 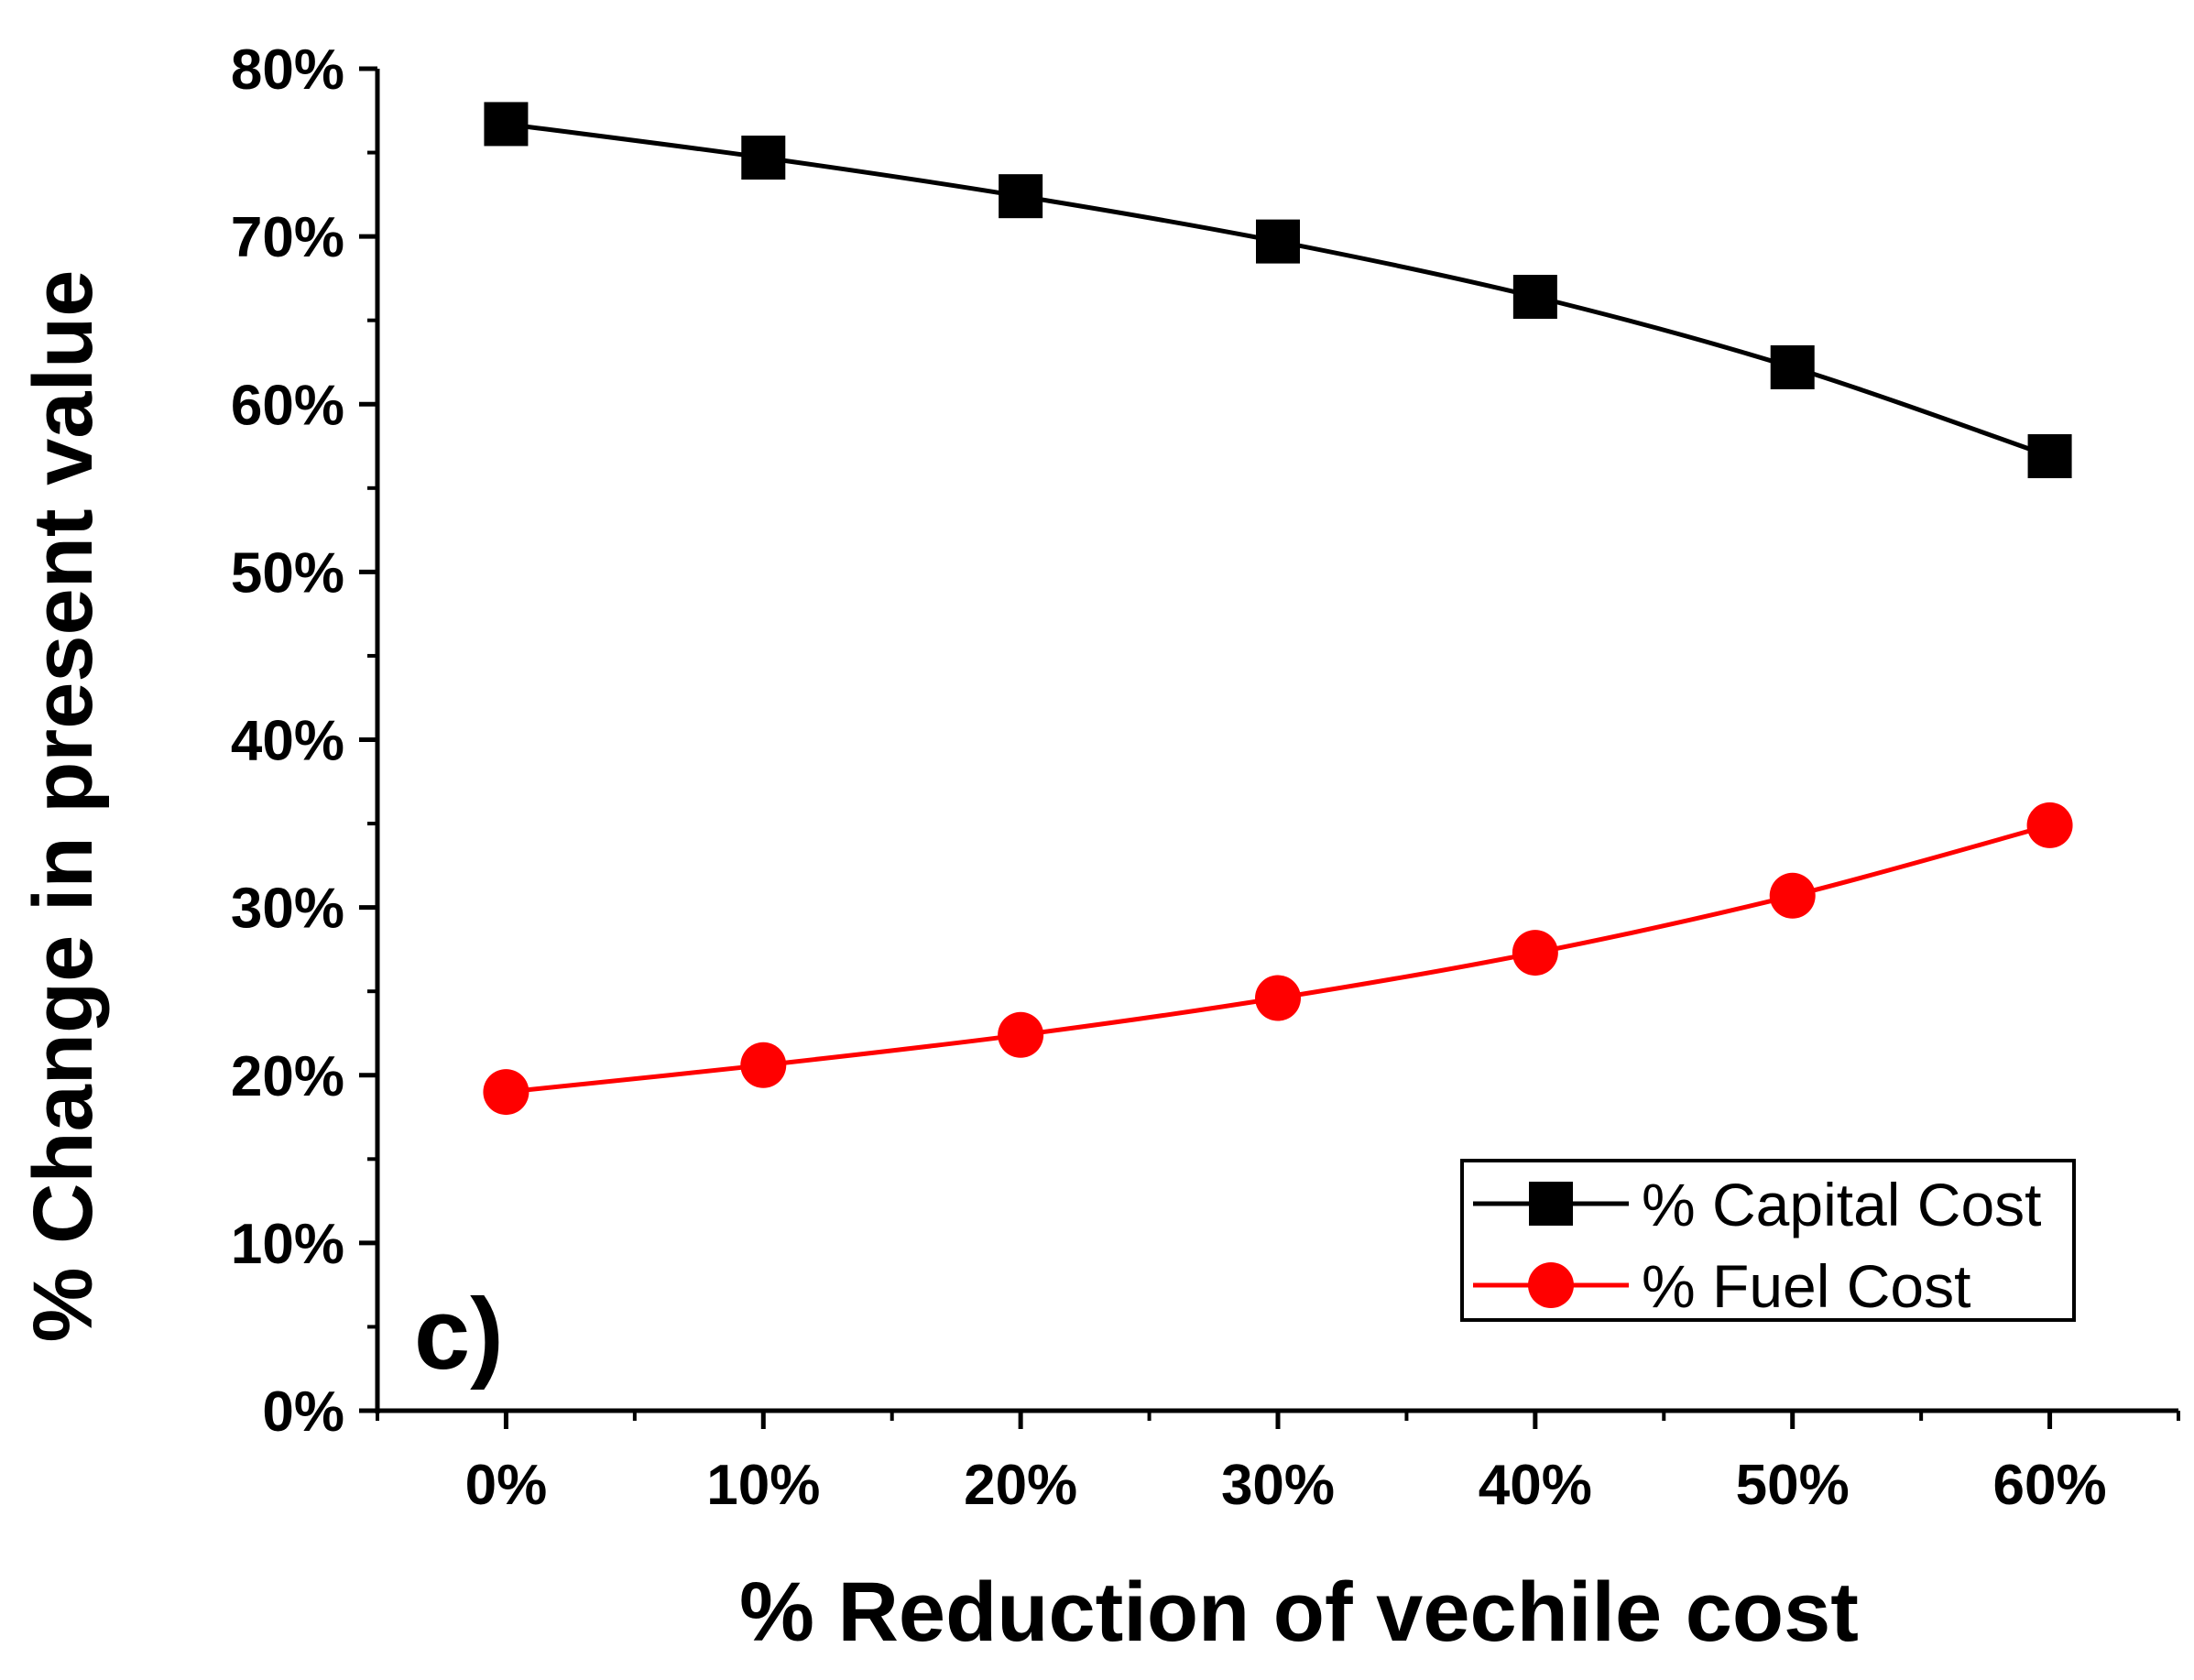 What do you see at coordinates (1551, 1204) in the screenshot?
I see `legend-marker-capital-cost` at bounding box center [1551, 1204].